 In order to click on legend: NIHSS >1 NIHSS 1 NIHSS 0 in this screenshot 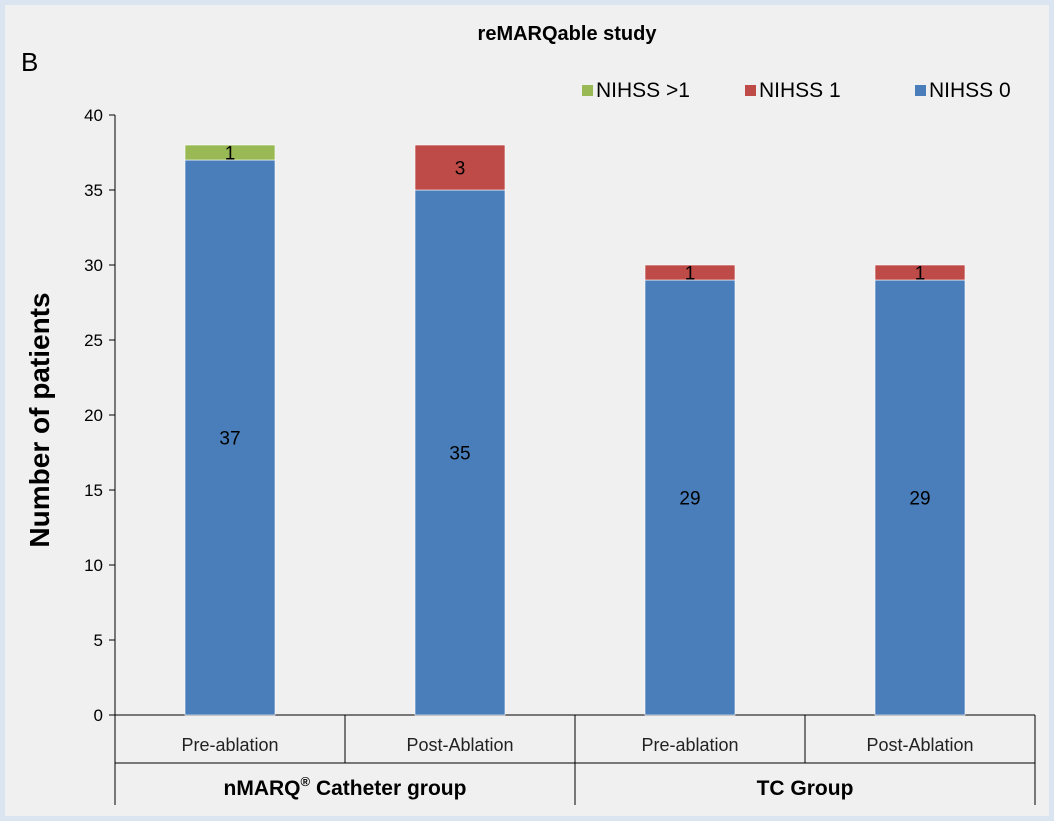, I will do `click(796, 90)`.